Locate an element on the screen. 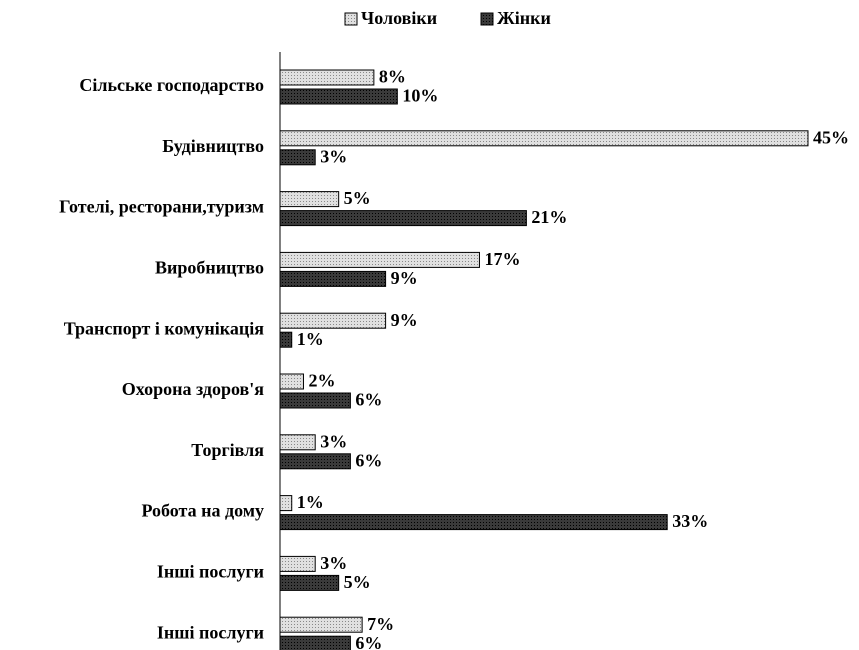 The height and width of the screenshot is (650, 859). value-label: 45% is located at coordinates (831, 137).